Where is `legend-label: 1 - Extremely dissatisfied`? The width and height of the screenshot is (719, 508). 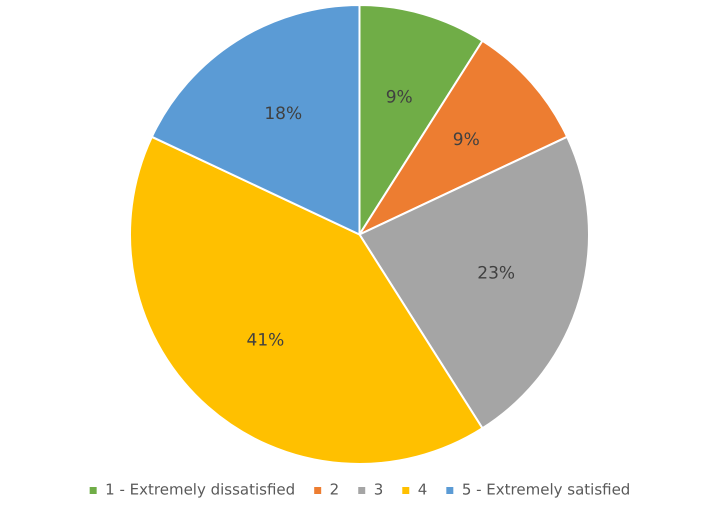
legend-label: 1 - Extremely dissatisfied is located at coordinates (200, 489).